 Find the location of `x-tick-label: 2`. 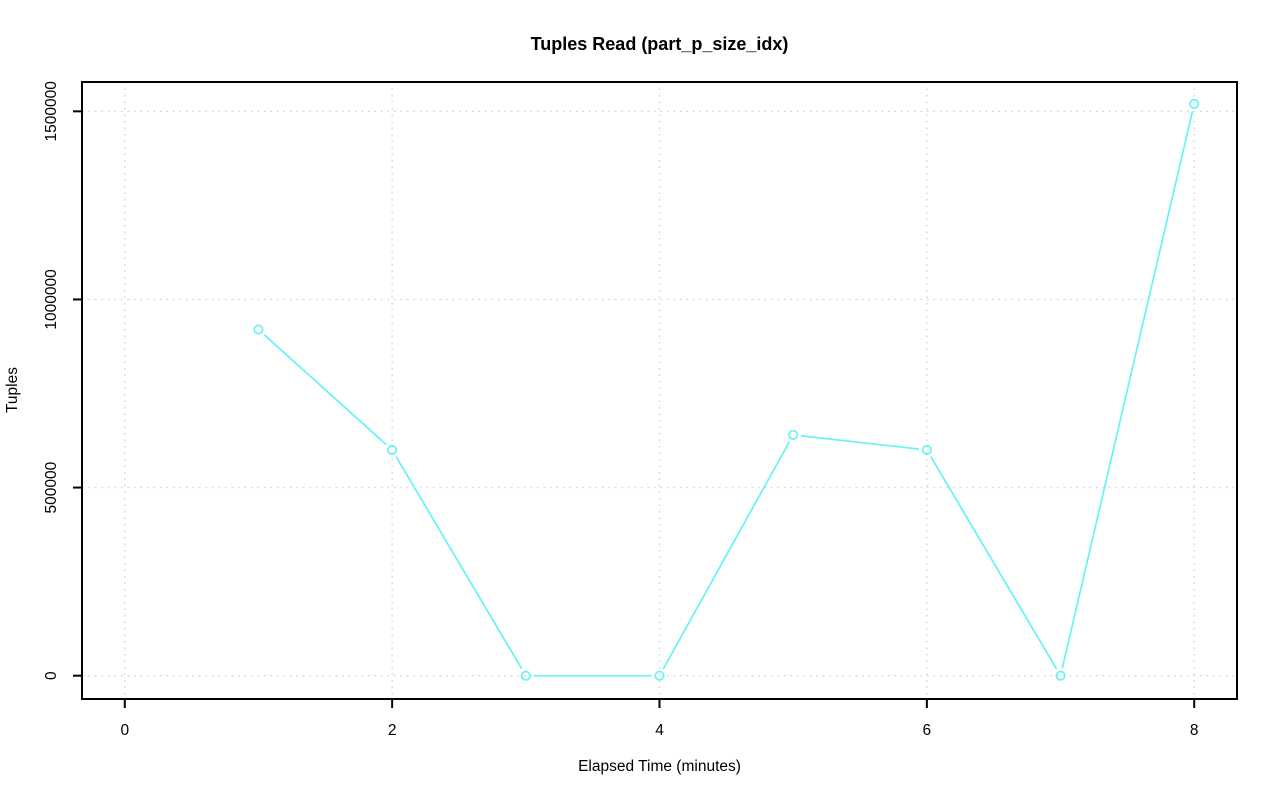

x-tick-label: 2 is located at coordinates (392, 730).